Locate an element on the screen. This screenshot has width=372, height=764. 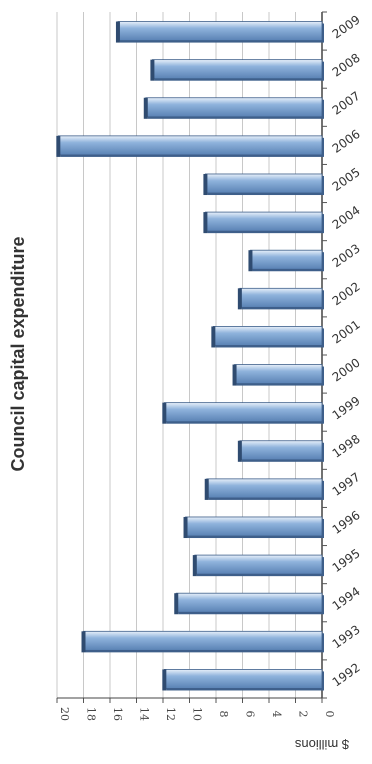
bar-2006 is located at coordinates (190, 145).